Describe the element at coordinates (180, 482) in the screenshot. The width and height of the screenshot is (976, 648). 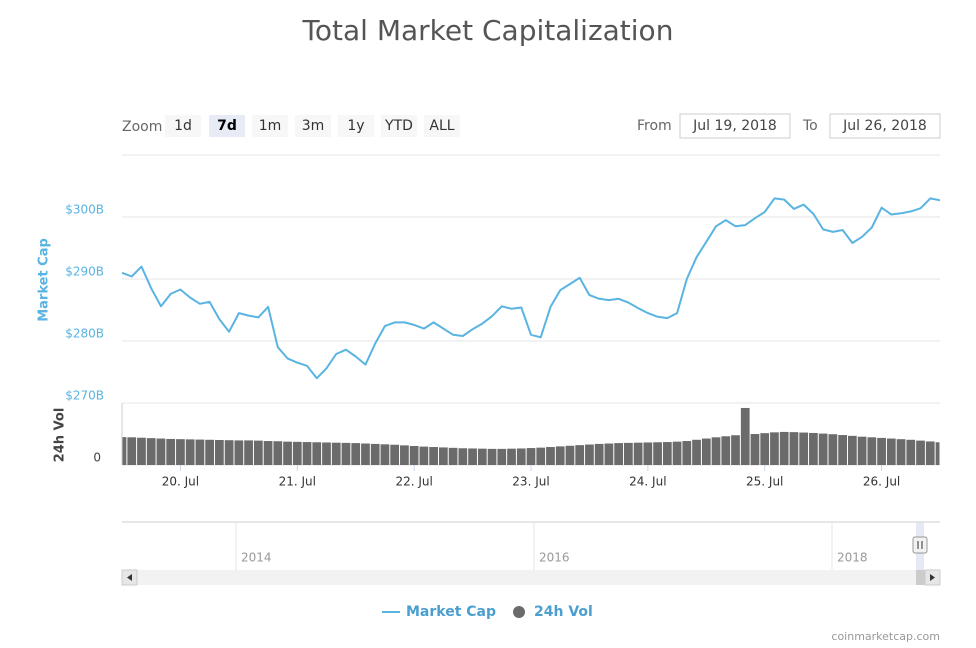
I see `x-tick-label: 20. Jul` at that location.